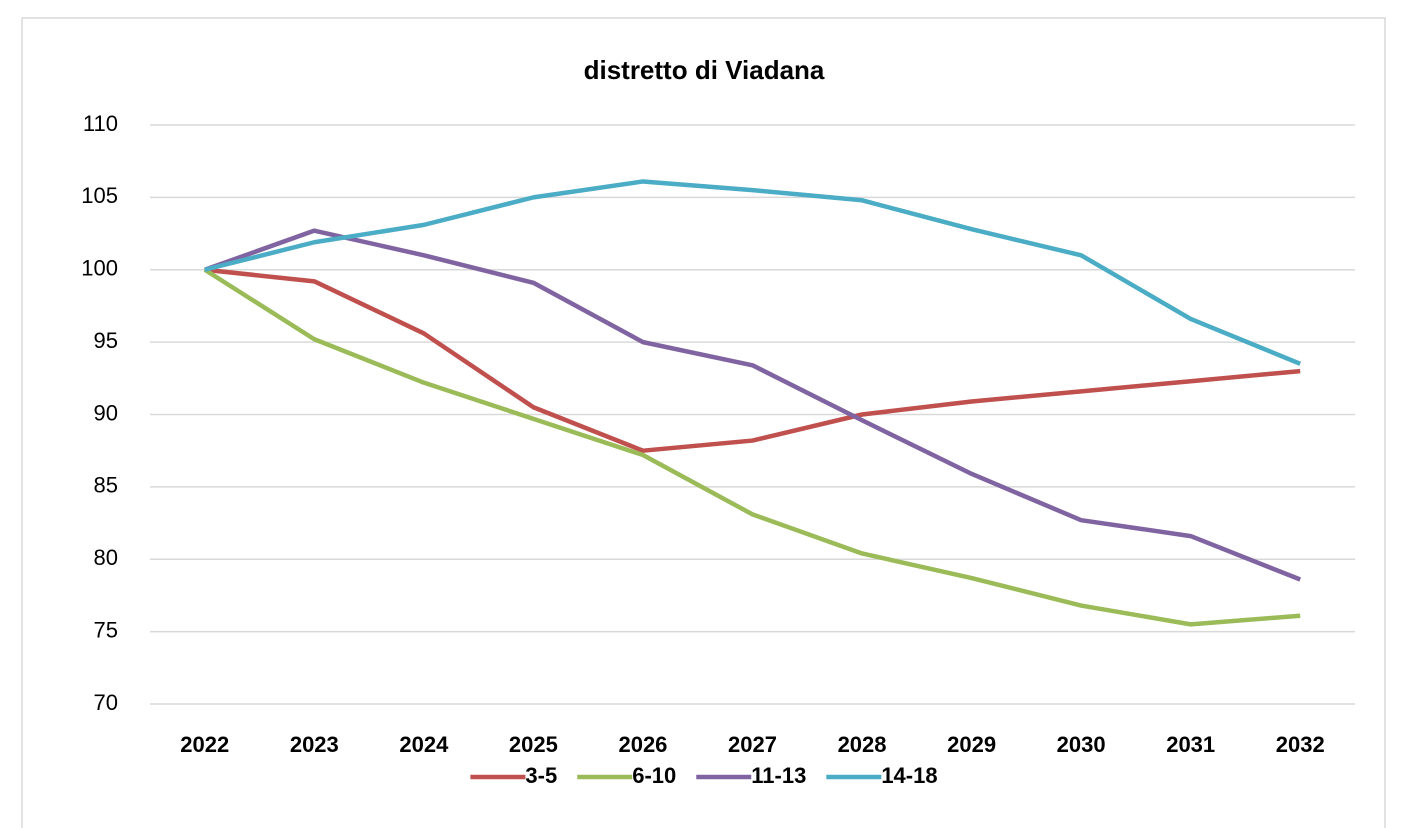 This screenshot has width=1408, height=828. I want to click on x-tick-label: 2031, so click(1190, 744).